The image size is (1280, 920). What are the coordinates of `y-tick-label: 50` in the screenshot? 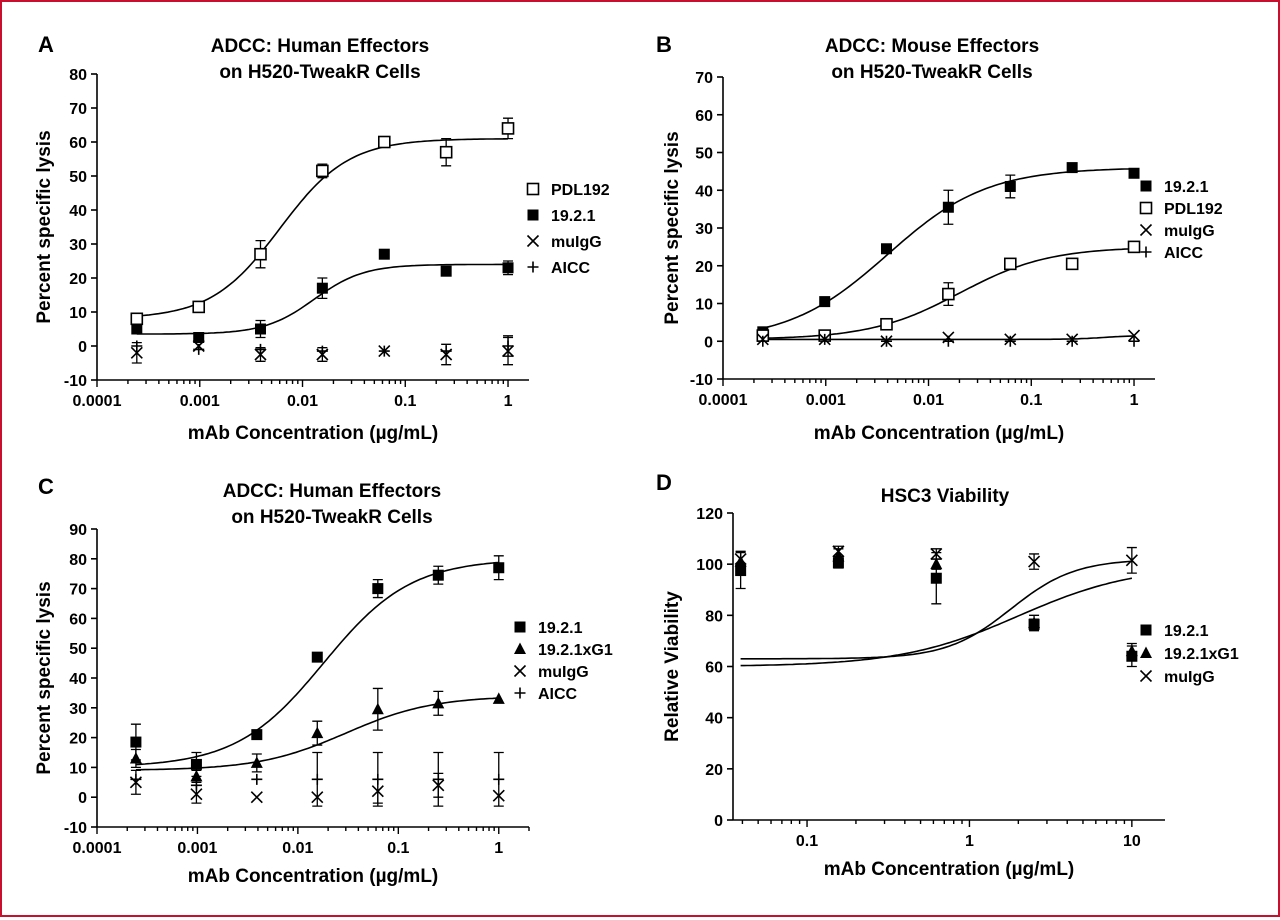 It's located at (704, 154).